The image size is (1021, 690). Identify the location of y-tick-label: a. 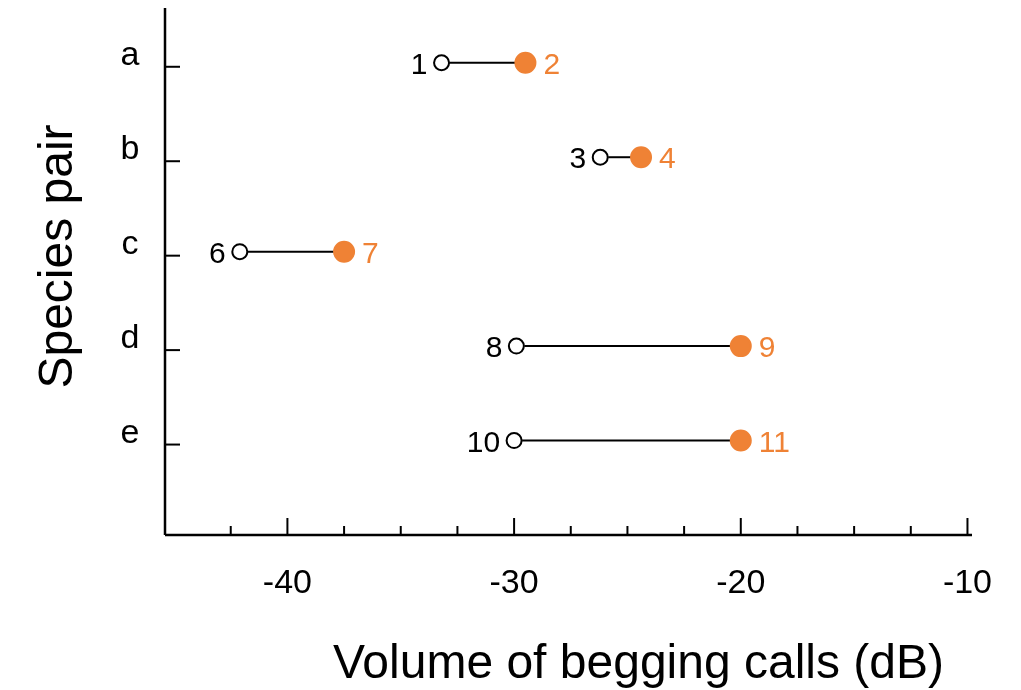
(130, 52).